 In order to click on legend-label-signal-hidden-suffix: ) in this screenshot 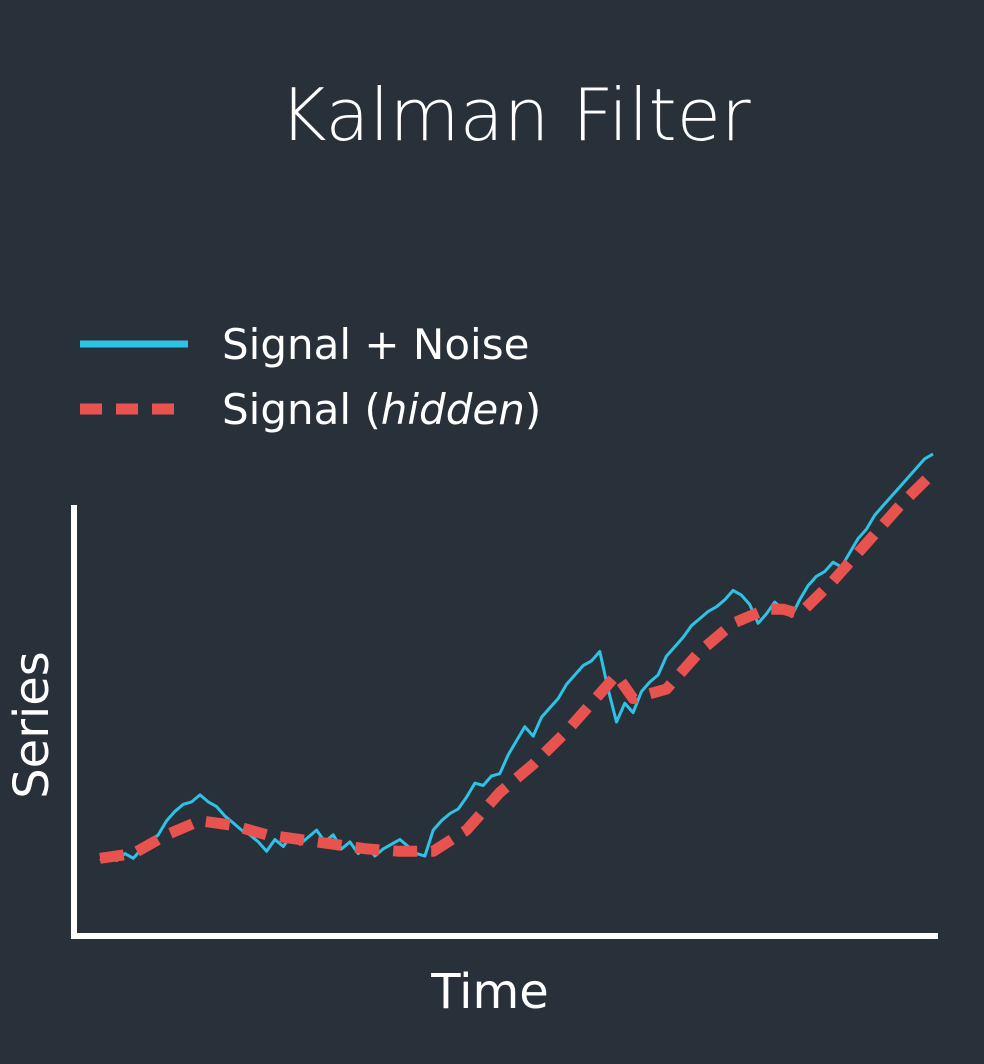, I will do `click(533, 409)`.